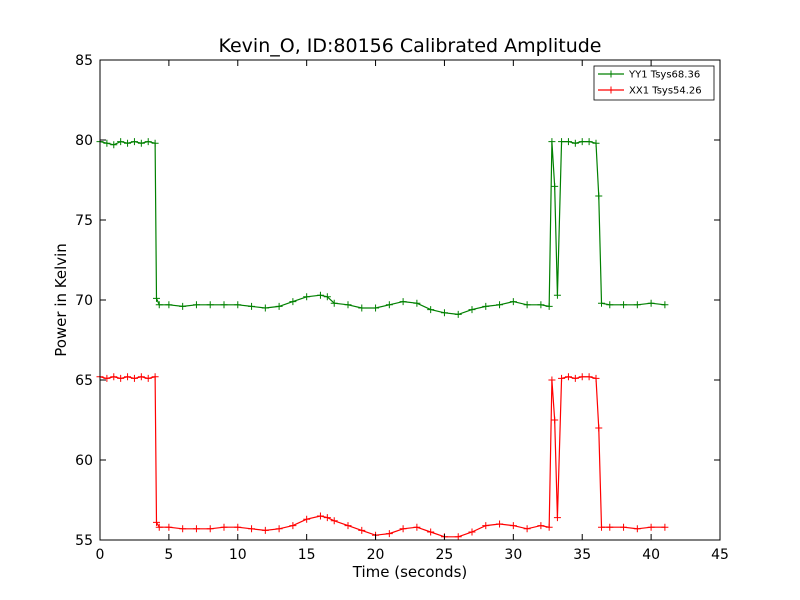 The width and height of the screenshot is (800, 600). What do you see at coordinates (410, 572) in the screenshot?
I see `x-axis-label: Time (seconds)` at bounding box center [410, 572].